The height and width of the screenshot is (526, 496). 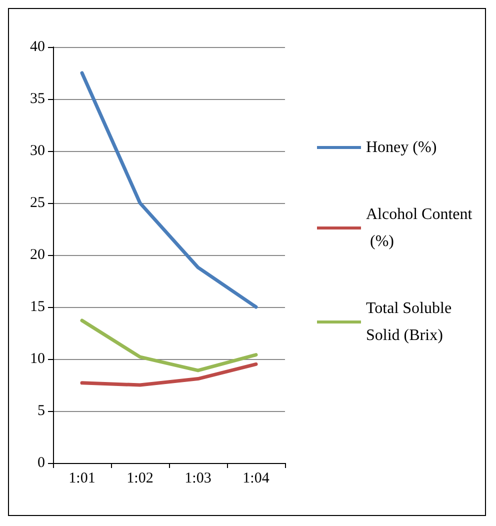 What do you see at coordinates (41, 463) in the screenshot?
I see `y-tick-label: 0` at bounding box center [41, 463].